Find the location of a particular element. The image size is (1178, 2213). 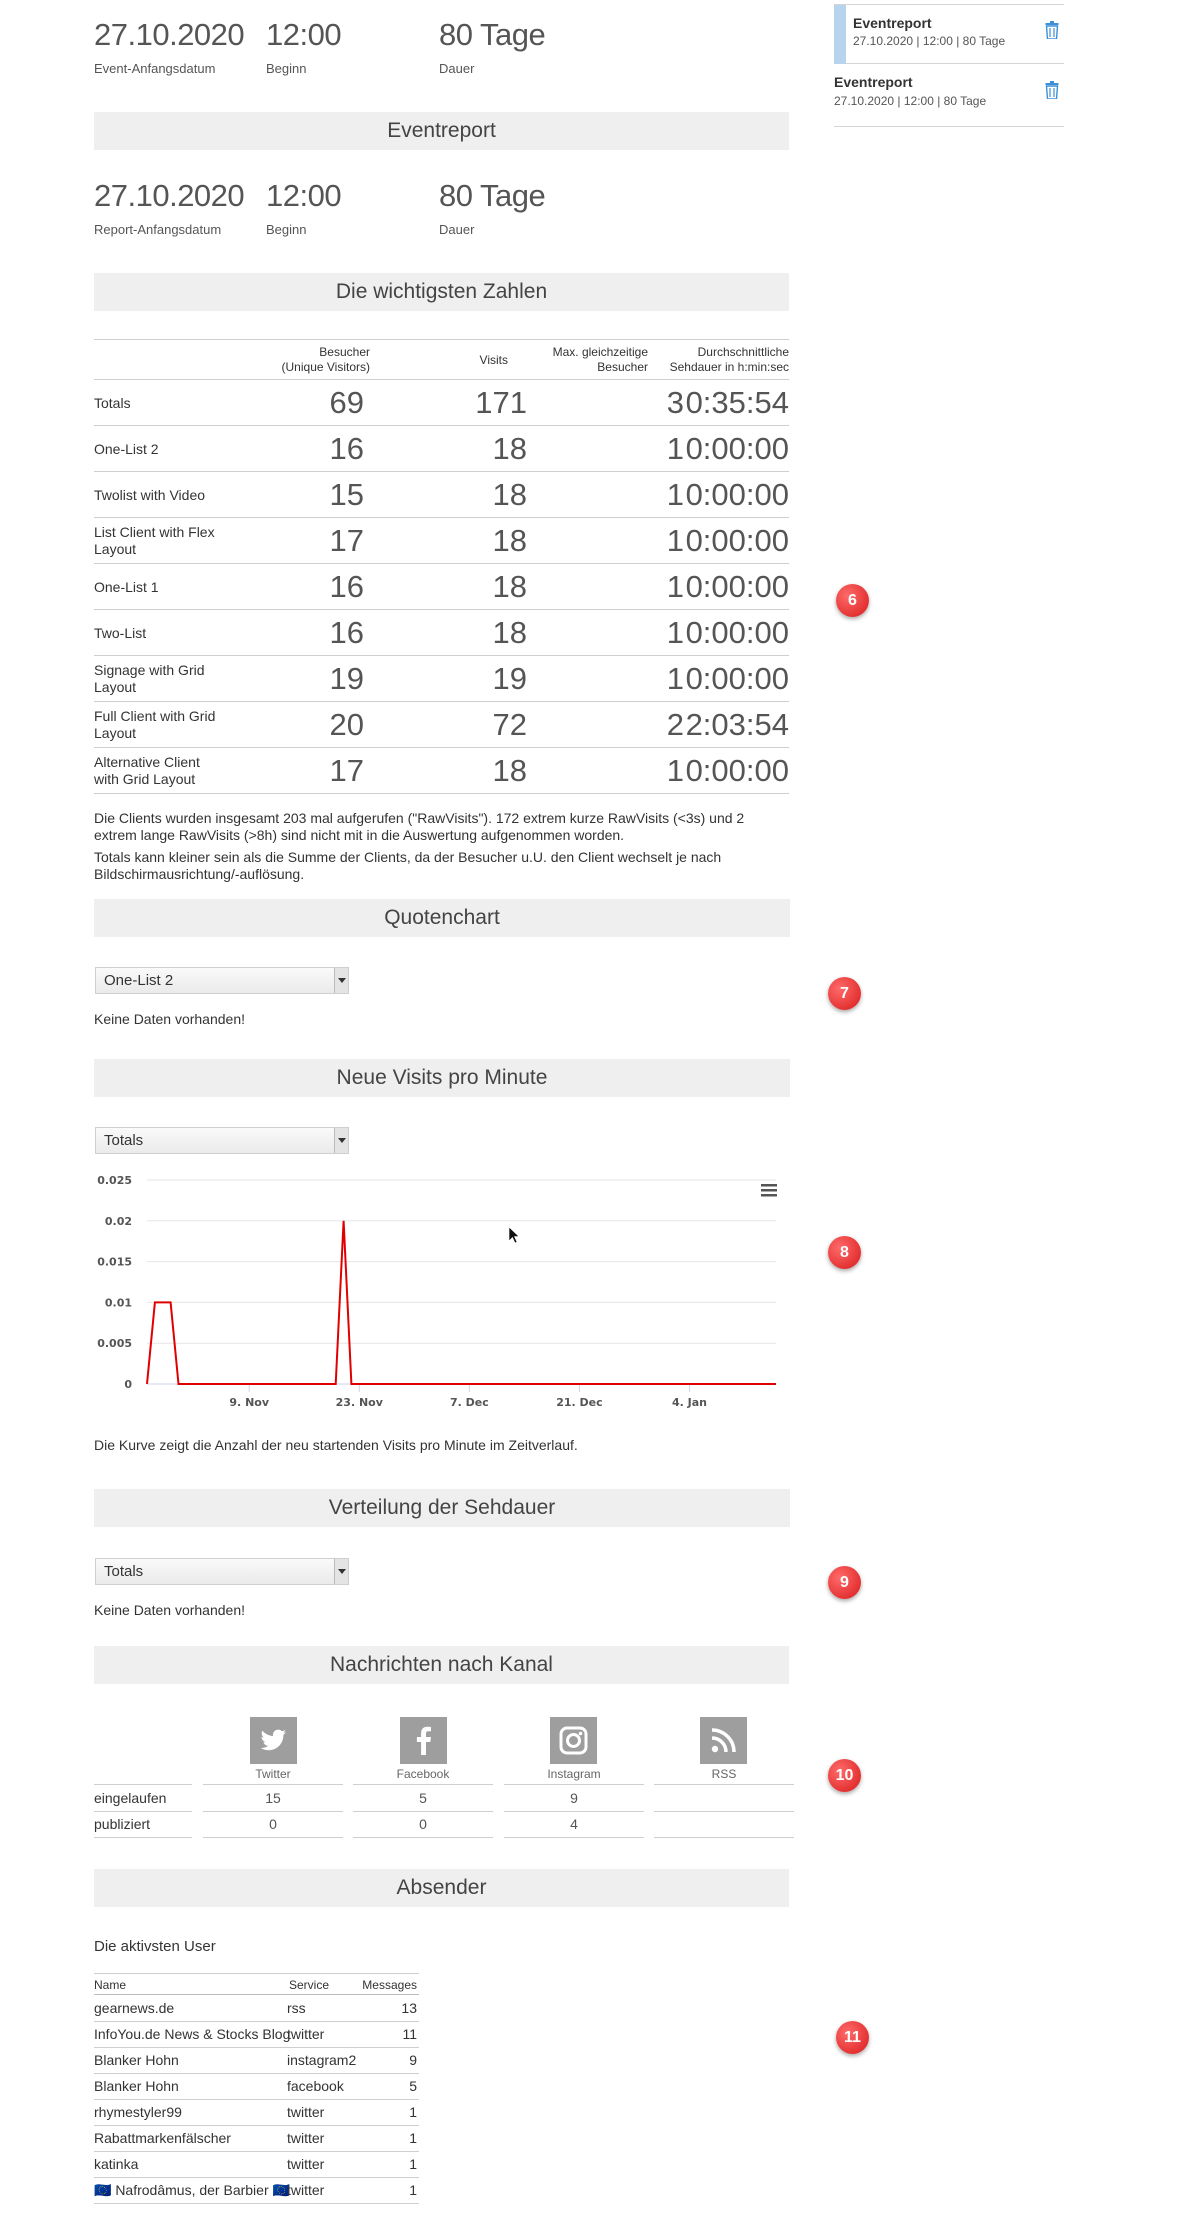

col-messages: Messages is located at coordinates (389, 1985).